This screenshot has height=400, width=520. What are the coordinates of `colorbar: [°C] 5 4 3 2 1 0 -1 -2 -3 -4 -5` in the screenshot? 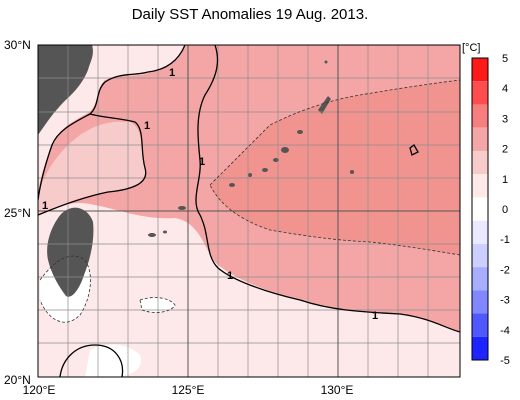 It's located at (486, 204).